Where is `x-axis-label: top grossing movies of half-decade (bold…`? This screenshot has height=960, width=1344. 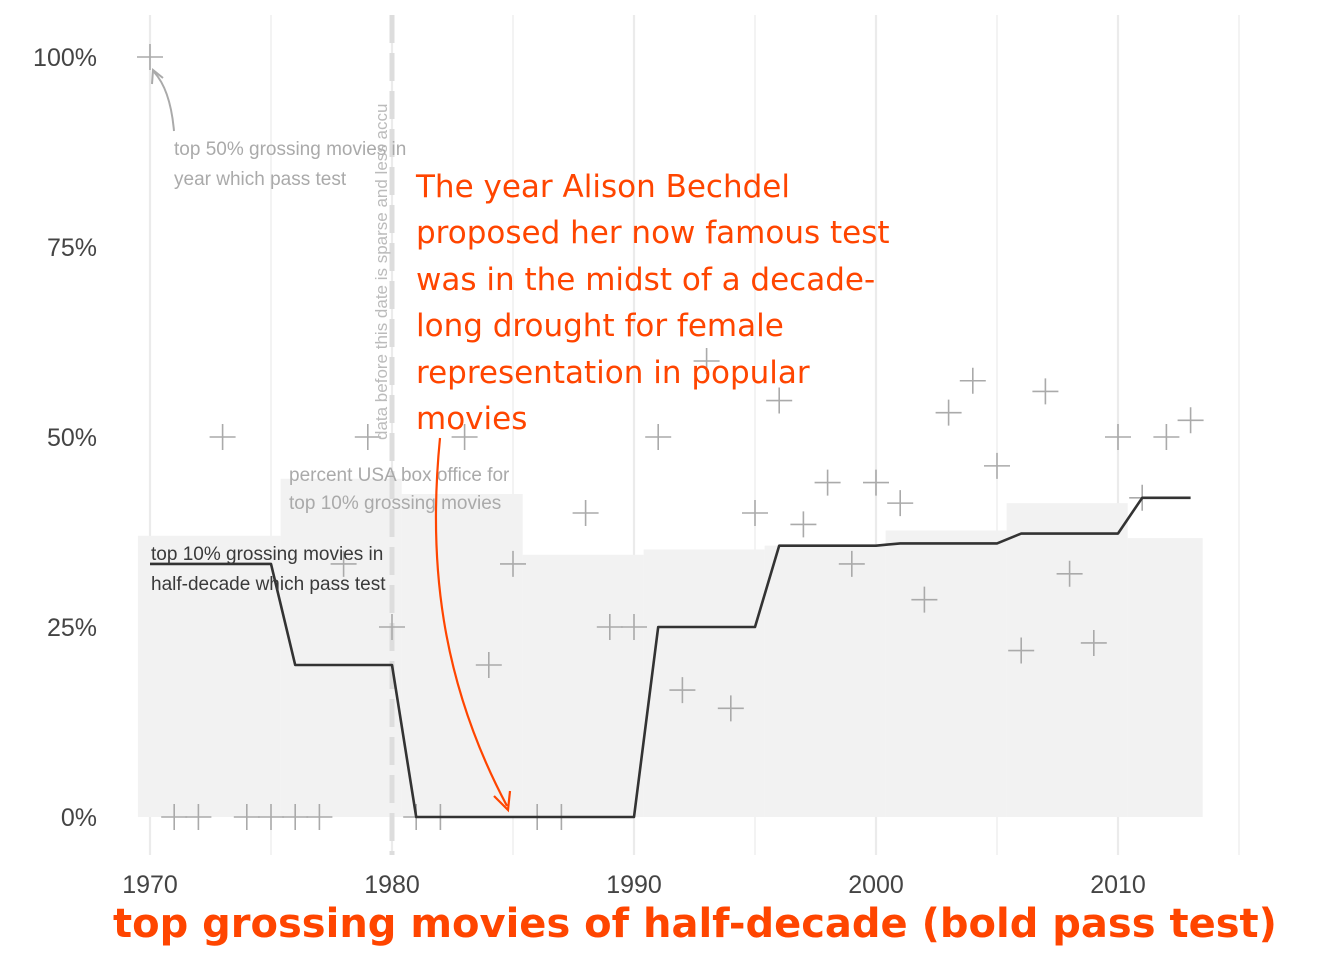 x-axis-label: top grossing movies of half-decade (bold… is located at coordinates (695, 924).